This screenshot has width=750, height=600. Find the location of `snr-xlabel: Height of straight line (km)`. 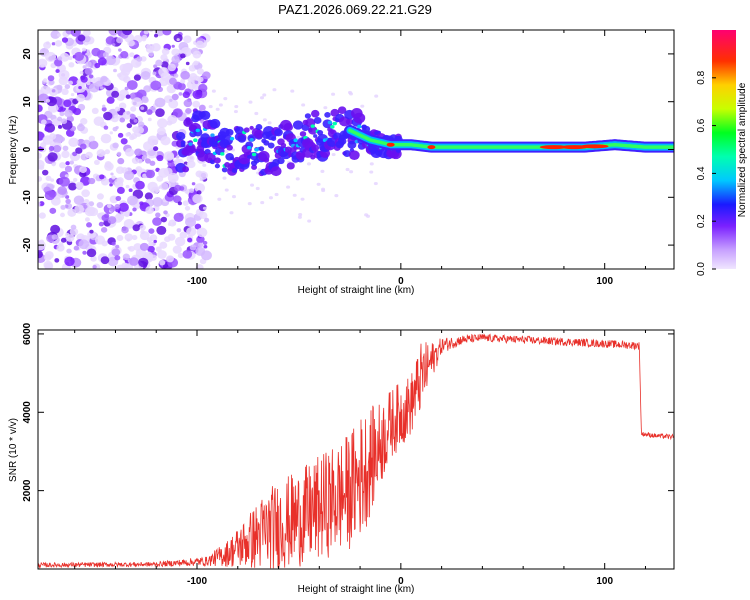

snr-xlabel: Height of straight line (km) is located at coordinates (356, 589).